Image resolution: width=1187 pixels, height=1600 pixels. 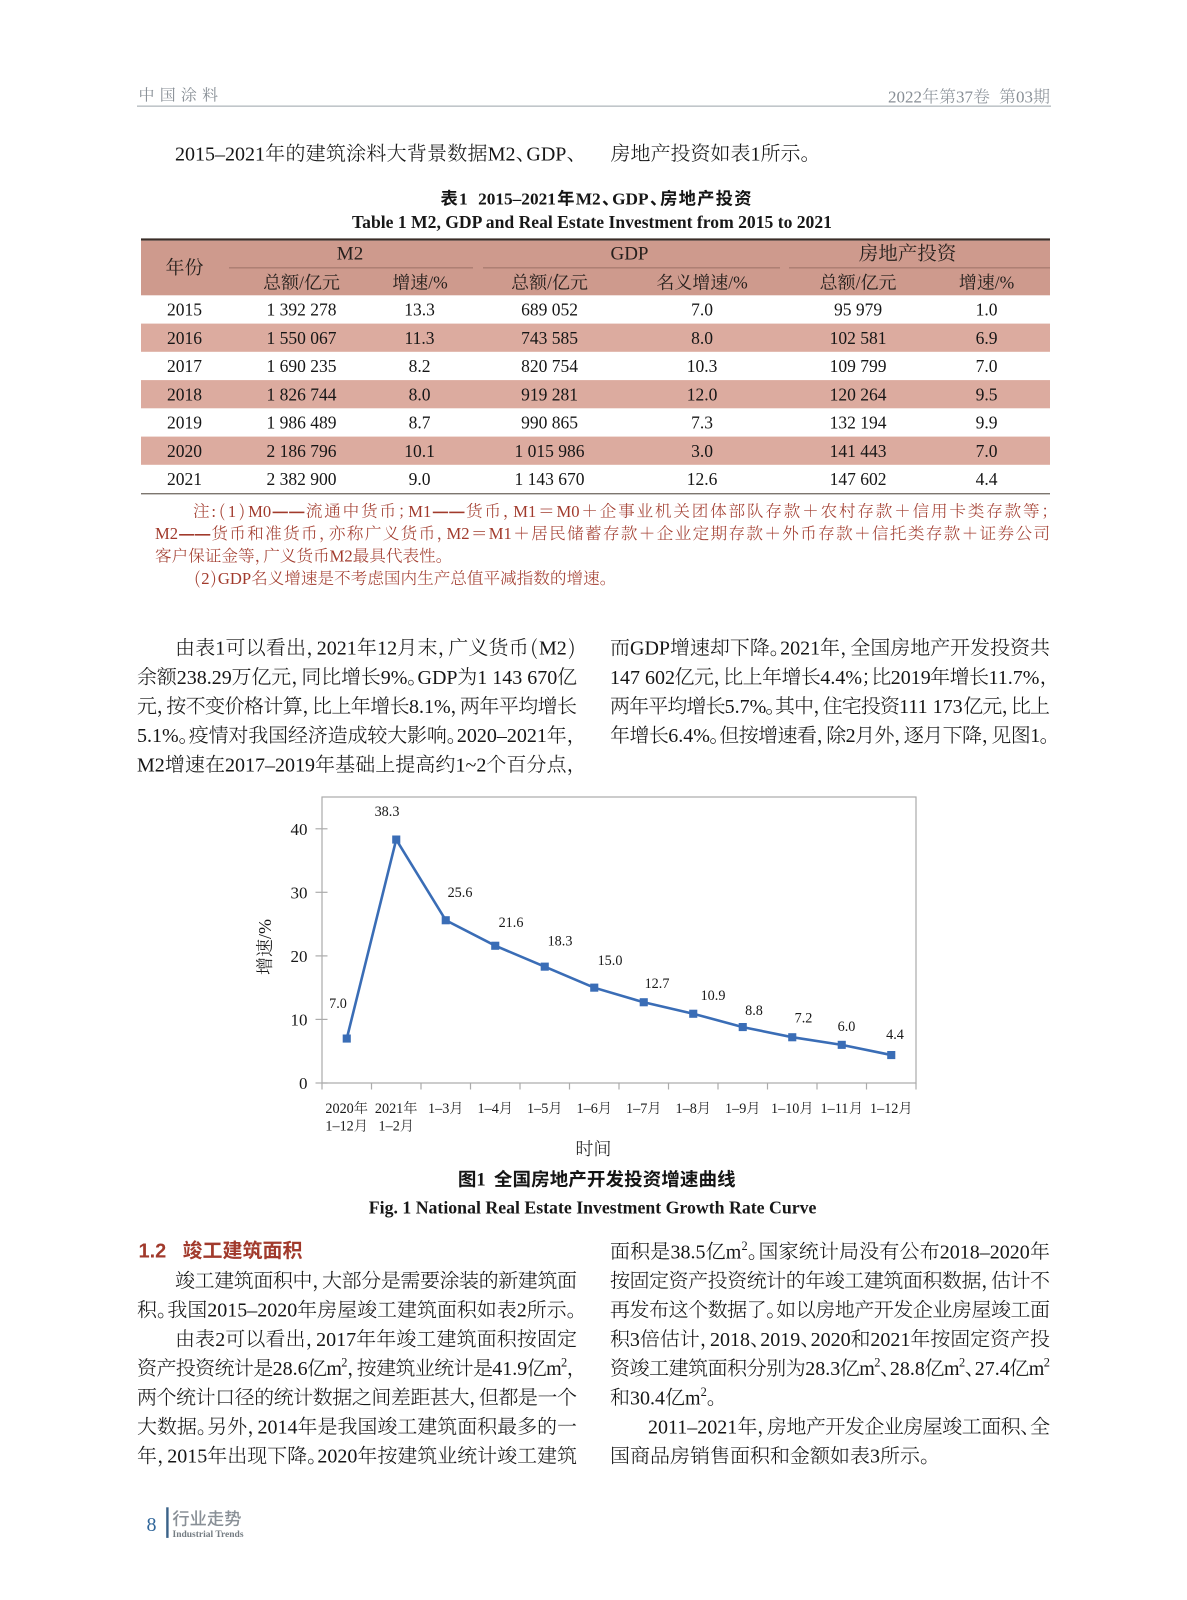 What do you see at coordinates (702, 479) in the screenshot?
I see `svg-text: 12.6` at bounding box center [702, 479].